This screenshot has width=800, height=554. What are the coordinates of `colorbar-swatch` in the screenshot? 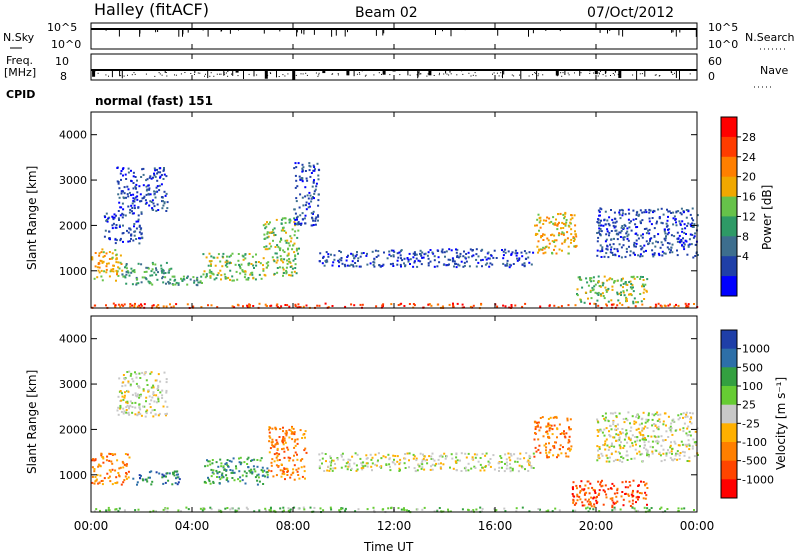 It's located at (729, 396).